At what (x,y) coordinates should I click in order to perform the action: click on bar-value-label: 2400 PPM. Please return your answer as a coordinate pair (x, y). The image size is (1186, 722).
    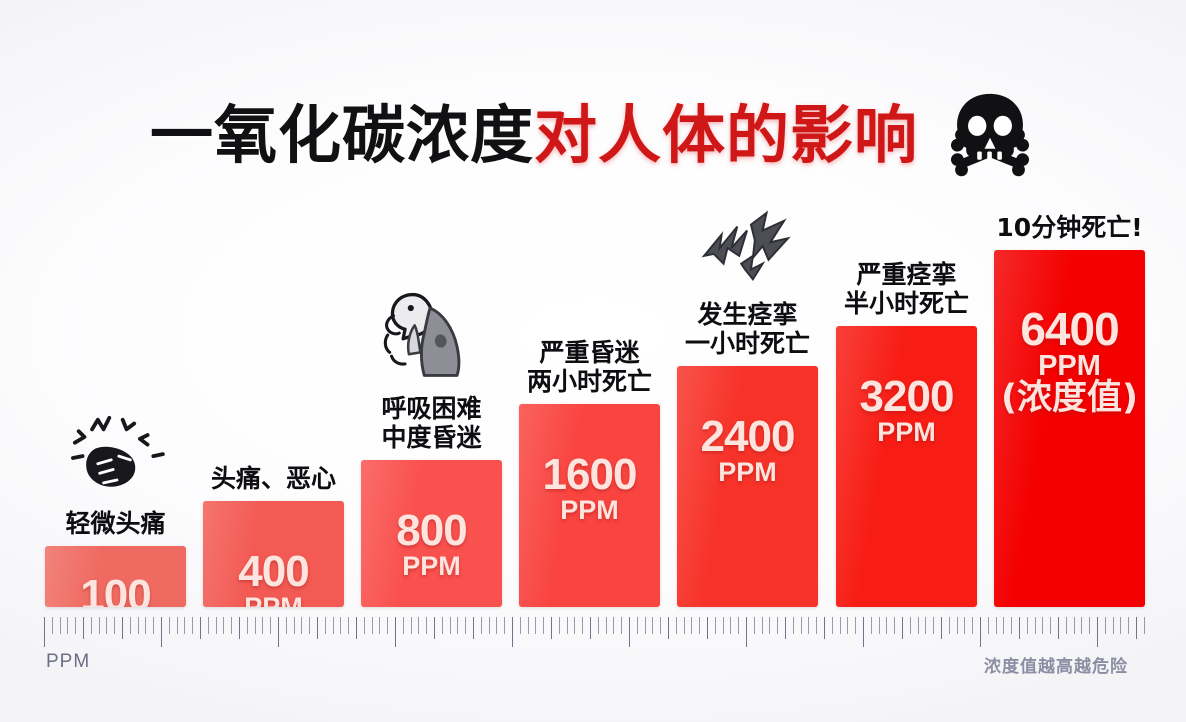
    Looking at the image, I should click on (747, 450).